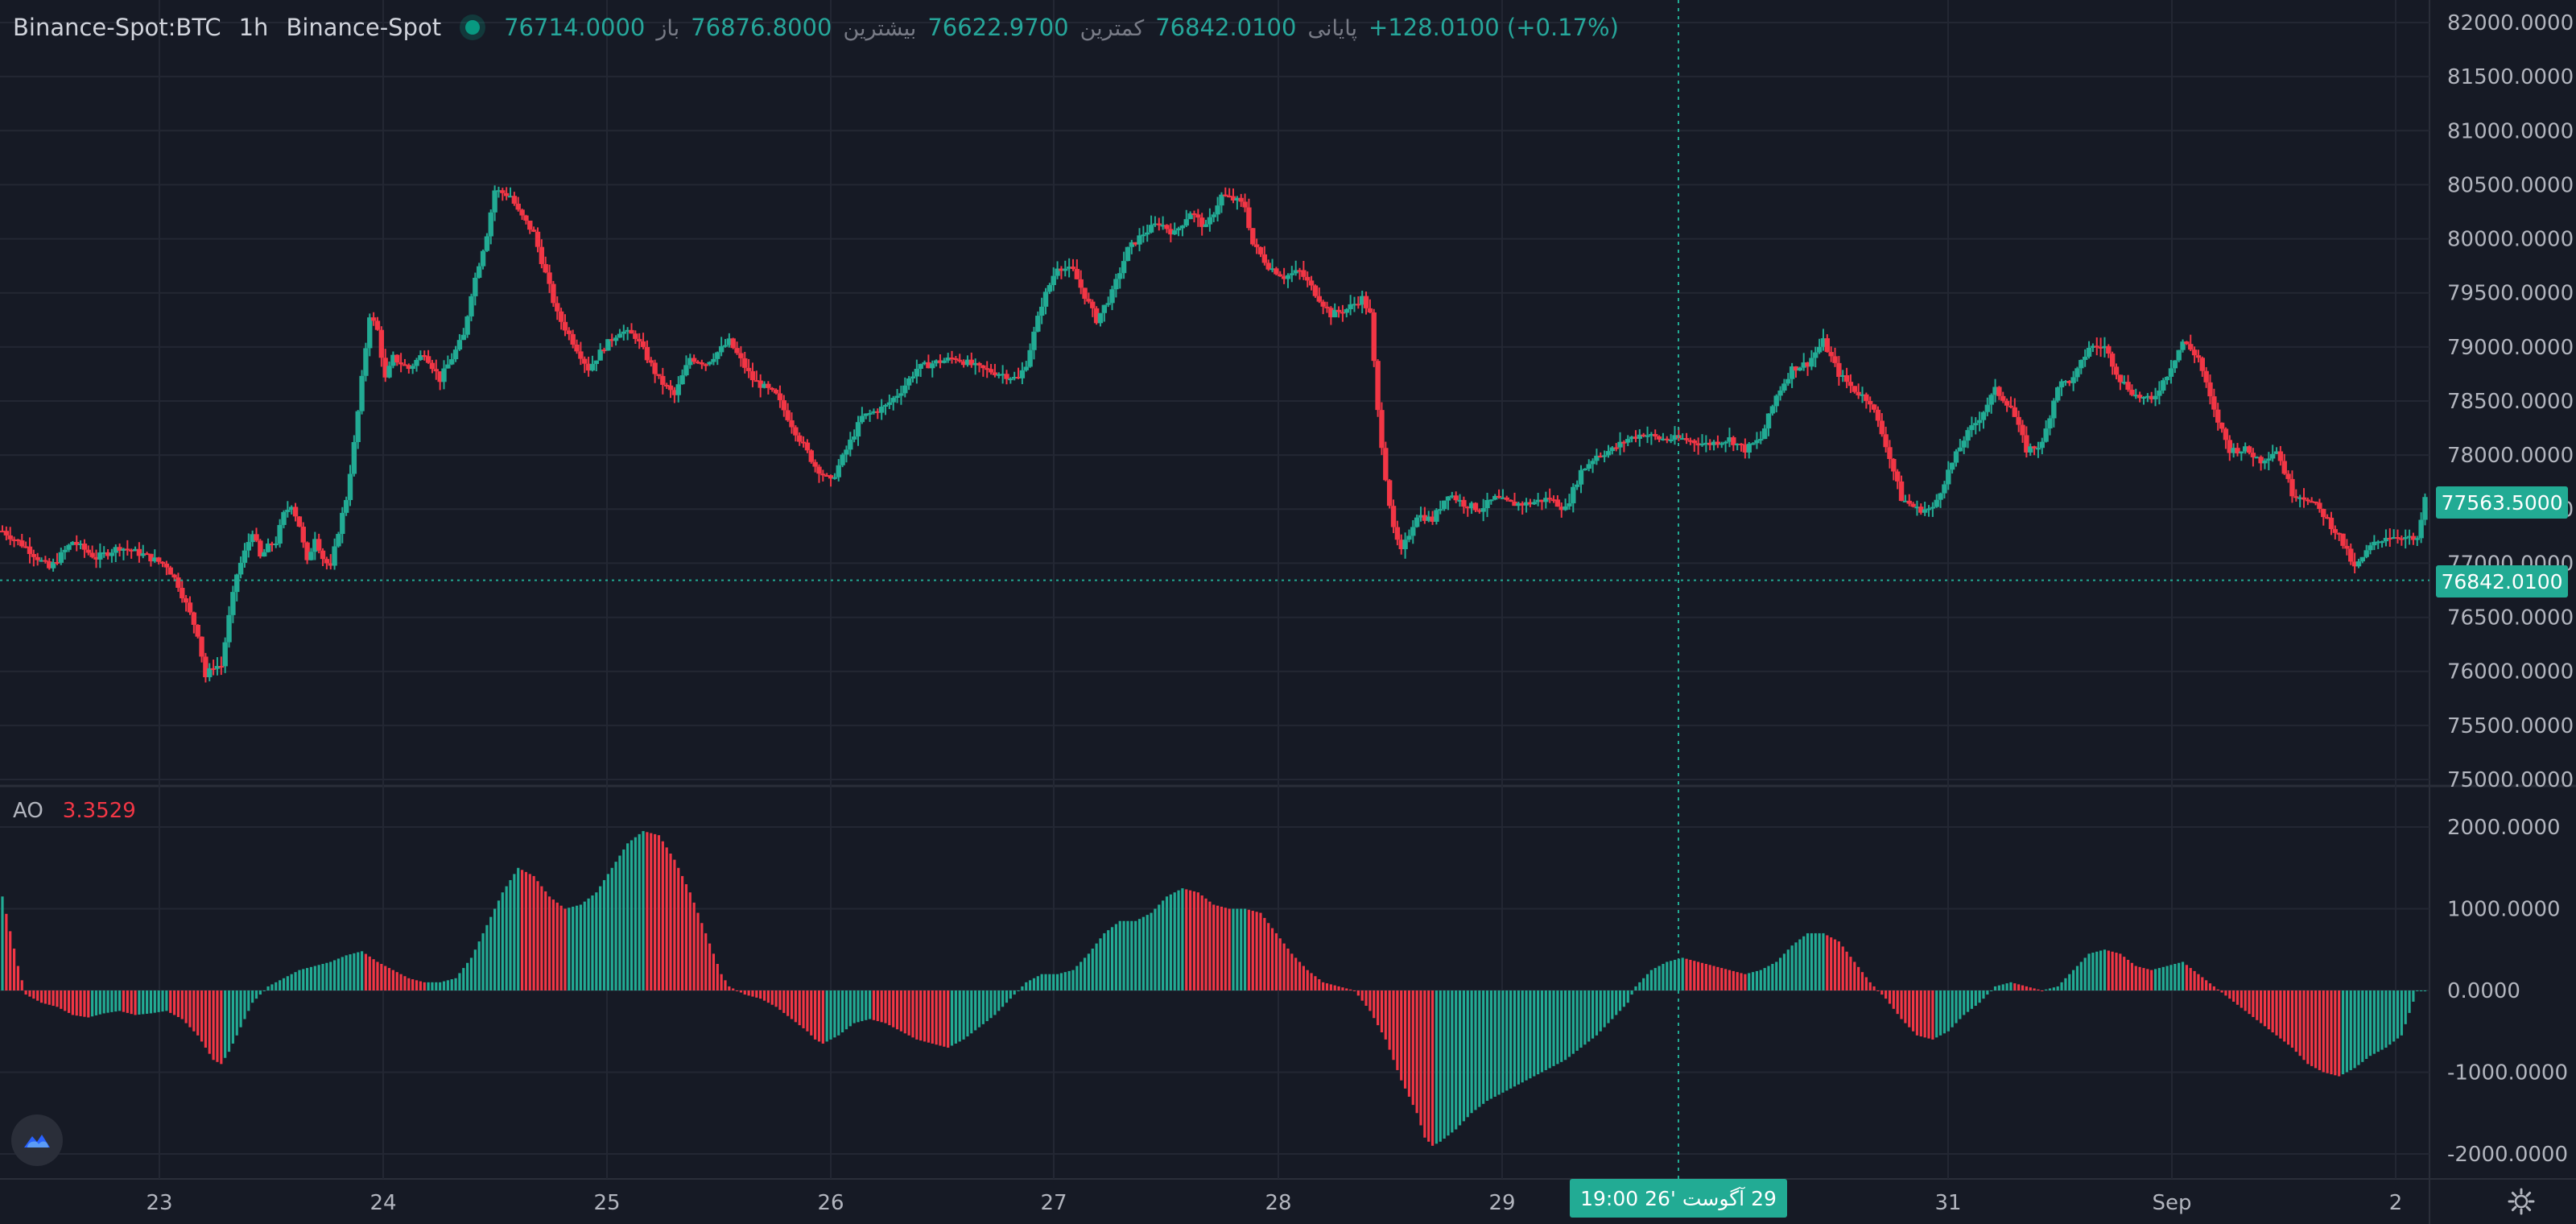 This screenshot has width=2576, height=1224. Describe the element at coordinates (1678, 1198) in the screenshot. I see `crosshair-time-tag: 19:00 26' آگوست 29` at that location.